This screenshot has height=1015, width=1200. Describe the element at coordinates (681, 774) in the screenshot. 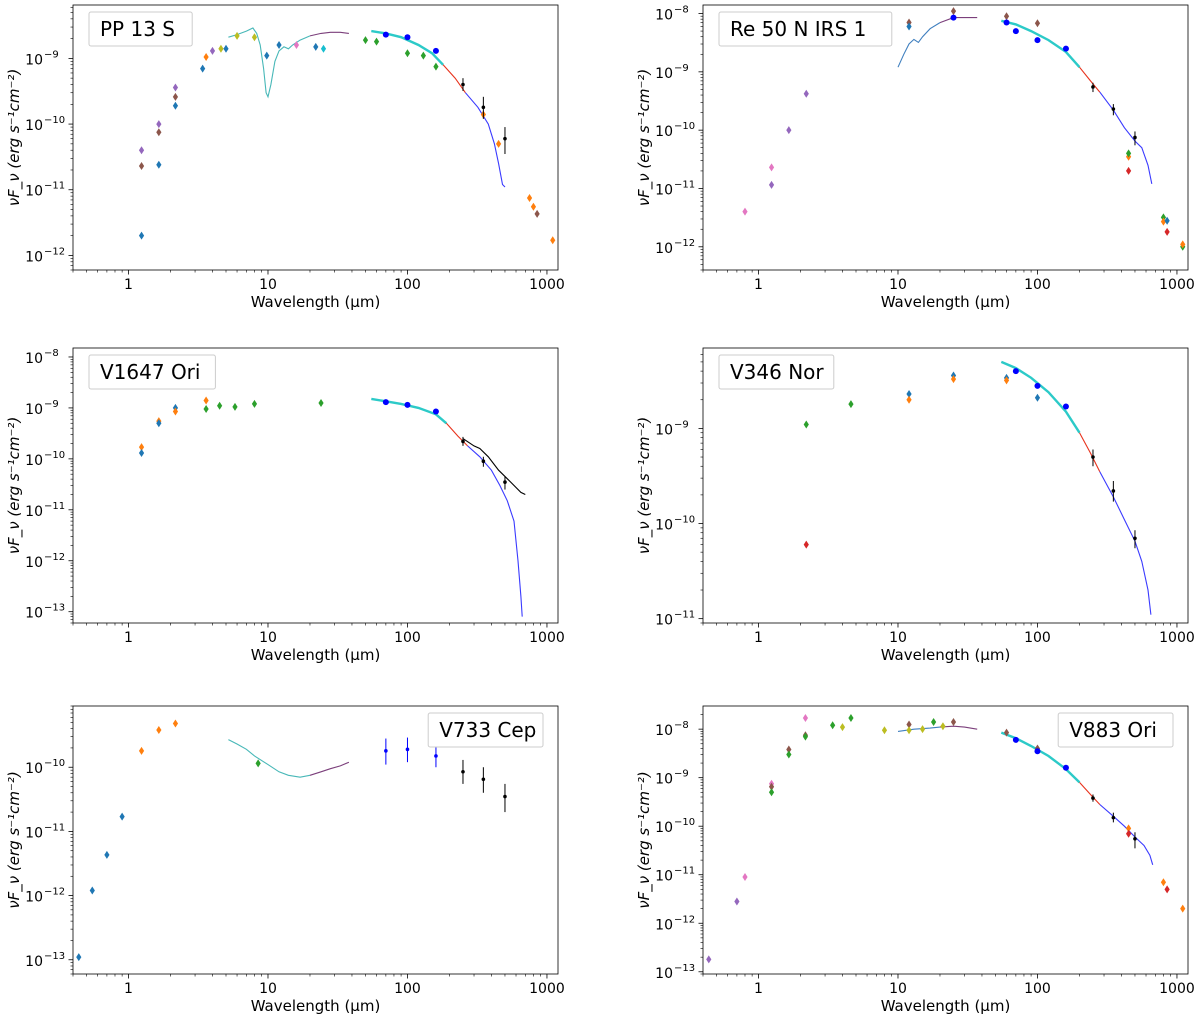

I see `y-tick-exponent: −9` at that location.